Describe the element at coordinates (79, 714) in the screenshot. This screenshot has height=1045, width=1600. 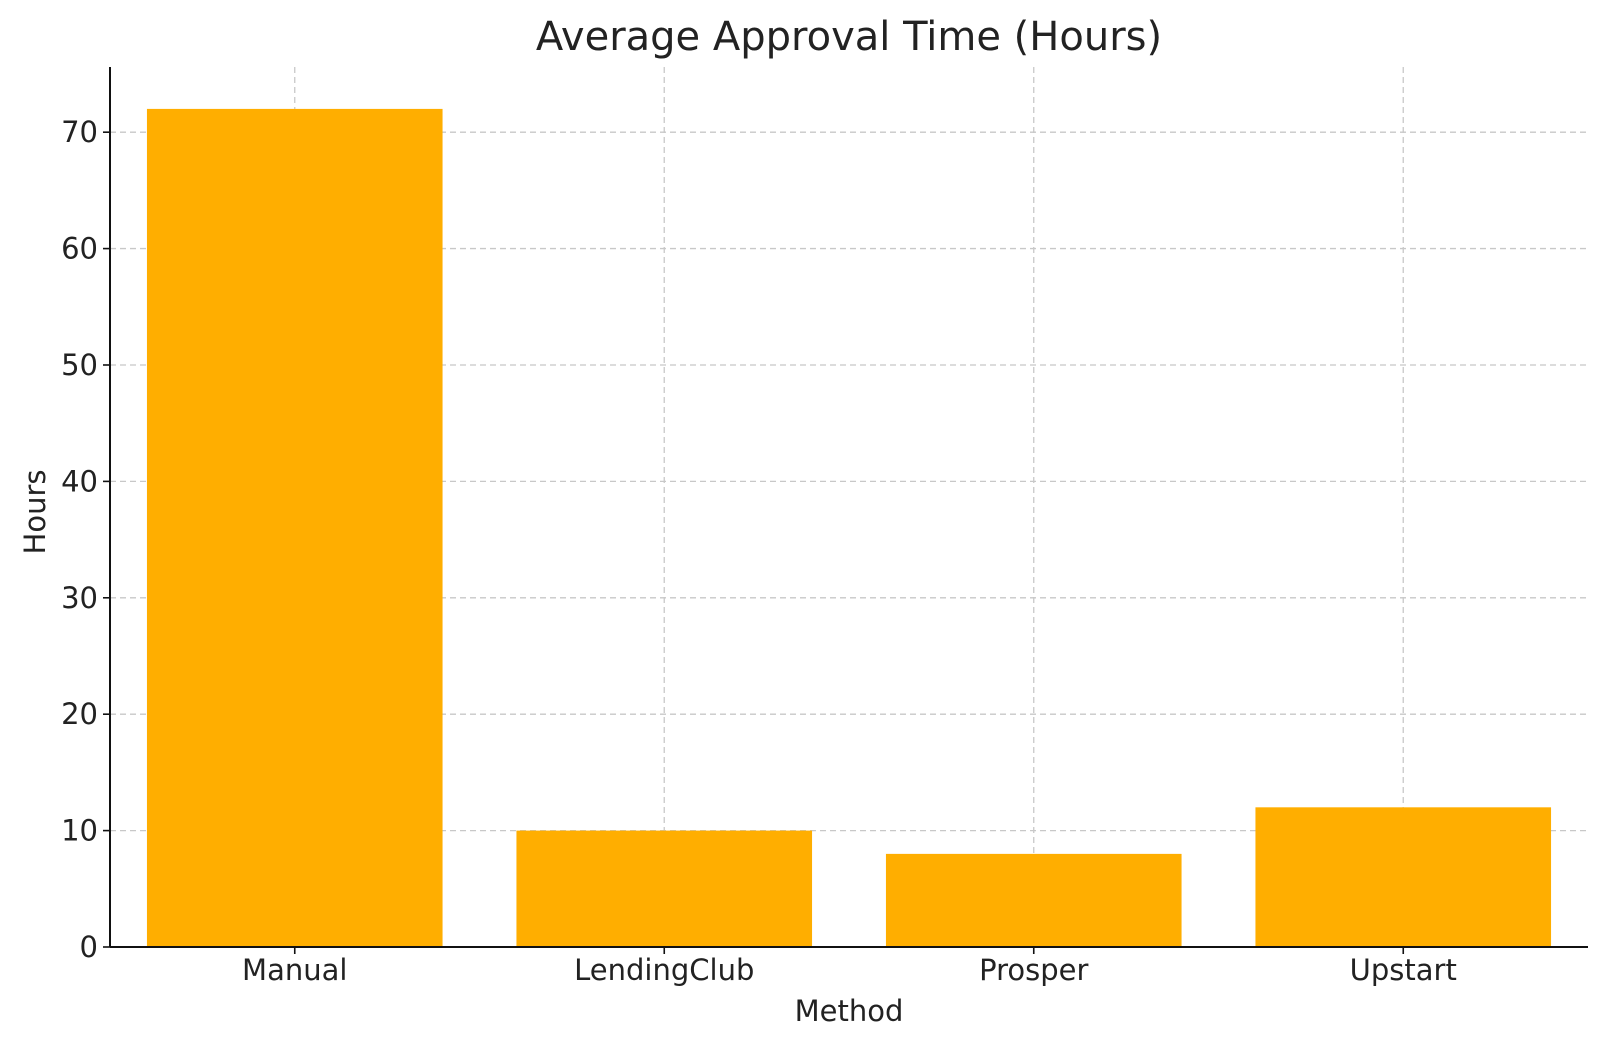
I see `y-tick-label: 20` at that location.